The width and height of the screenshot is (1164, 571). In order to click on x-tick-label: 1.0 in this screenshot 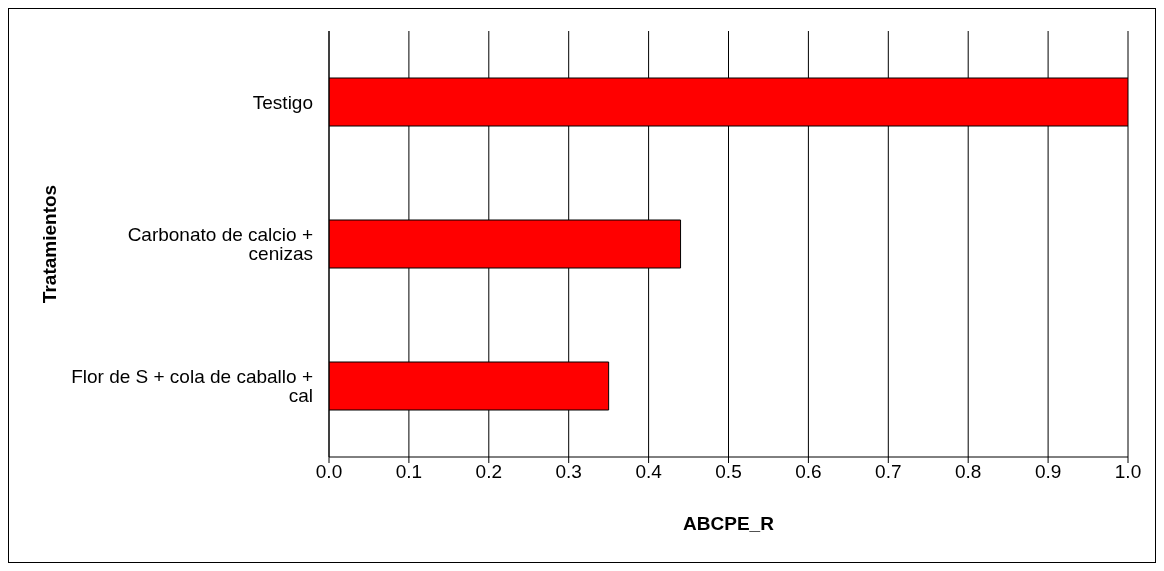, I will do `click(1128, 472)`.